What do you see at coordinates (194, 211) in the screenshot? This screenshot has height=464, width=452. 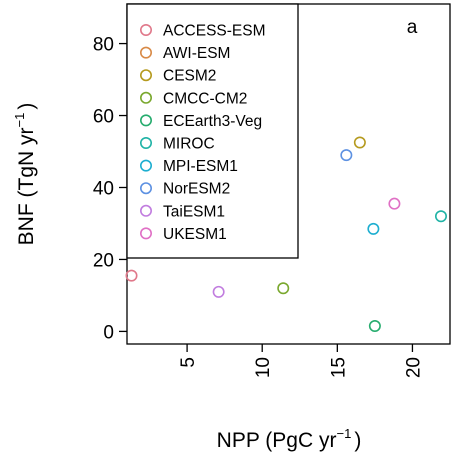 I see `legend-label-taiesm1: TaiESM1` at bounding box center [194, 211].